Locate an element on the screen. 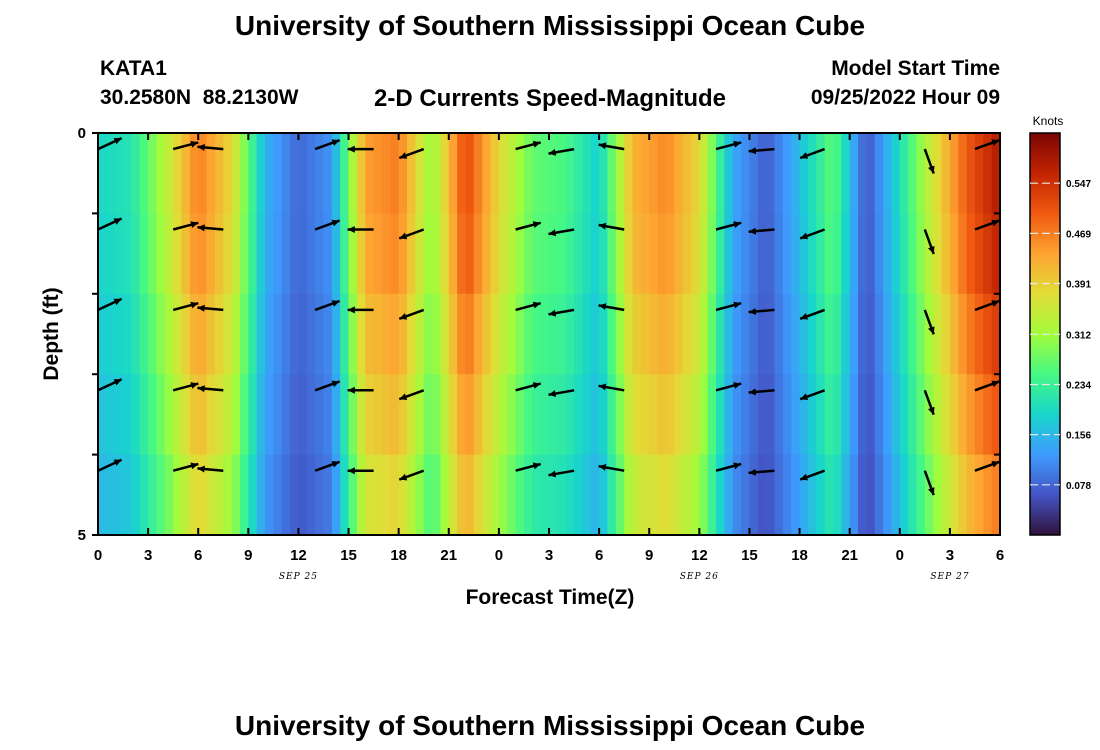  x-tick-label: 15 is located at coordinates (348, 555).